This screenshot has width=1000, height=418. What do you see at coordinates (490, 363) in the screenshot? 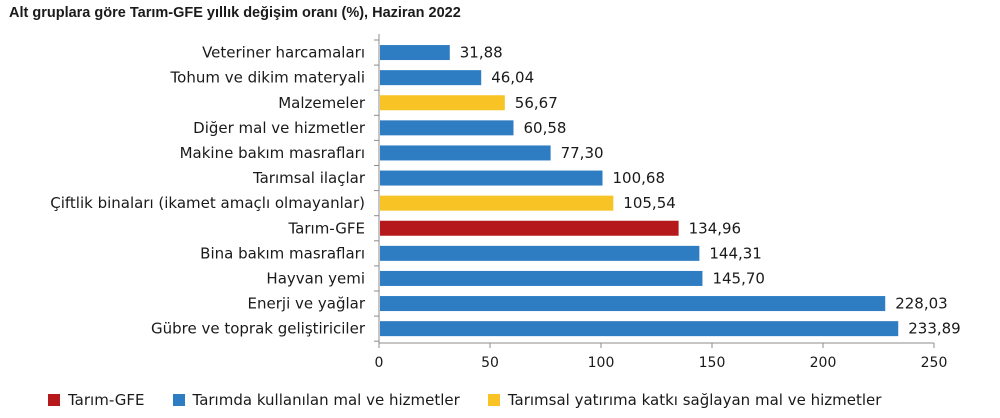
I see `x-tick-label: 50` at bounding box center [490, 363].